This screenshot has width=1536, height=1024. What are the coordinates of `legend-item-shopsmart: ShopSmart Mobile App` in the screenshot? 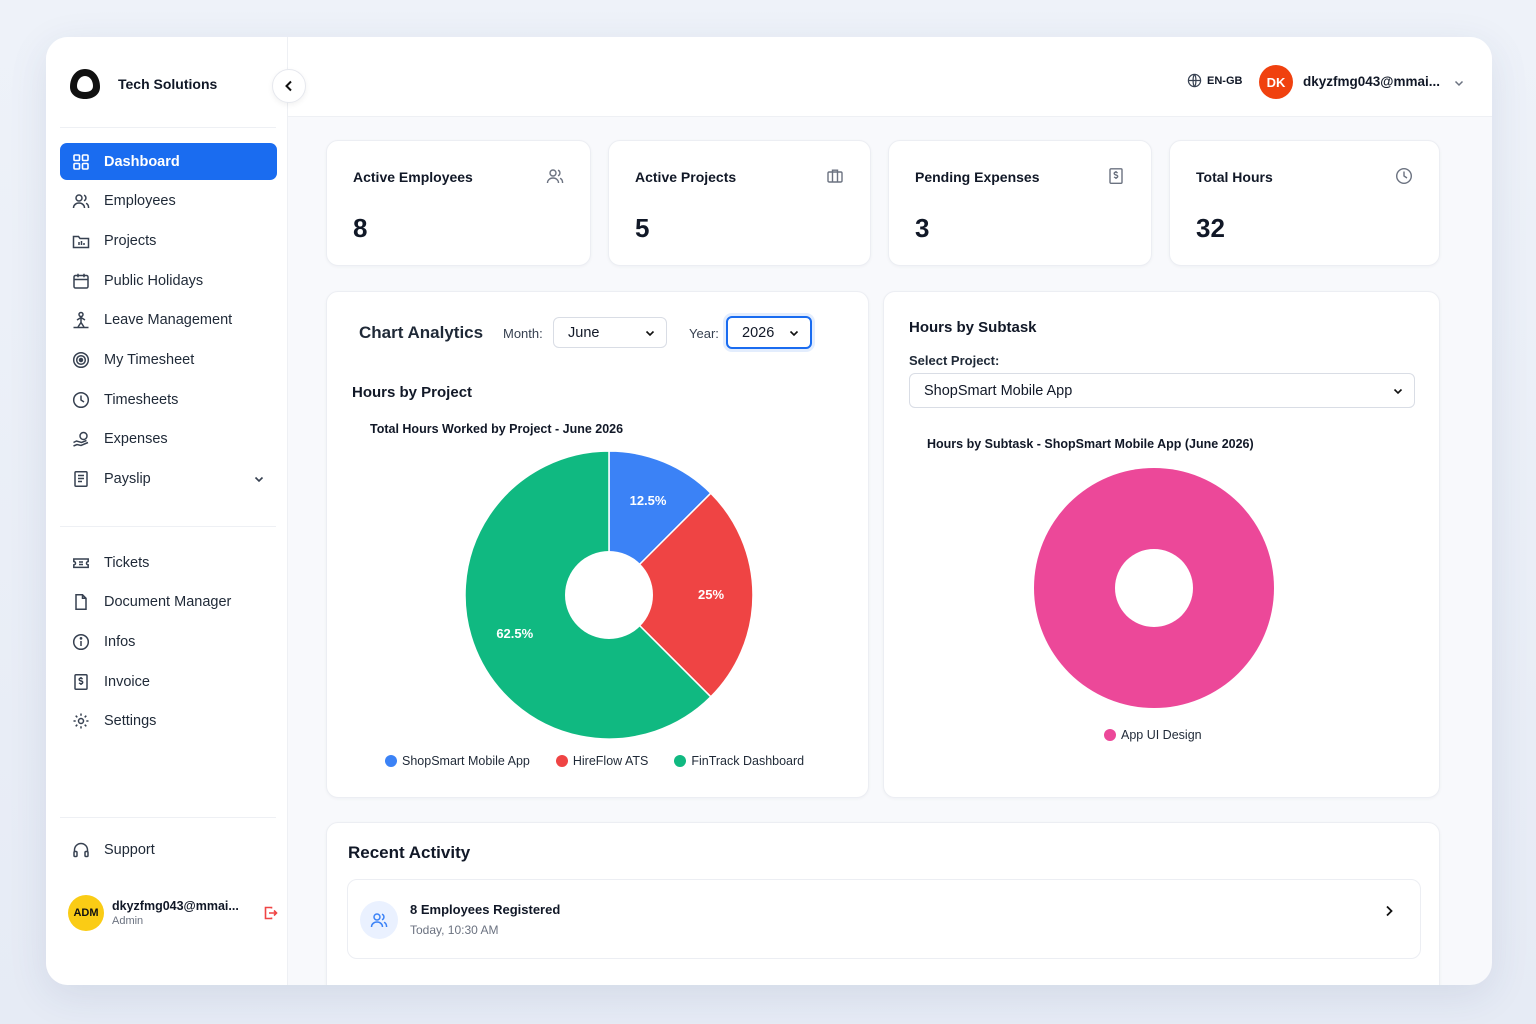 It's located at (457, 761).